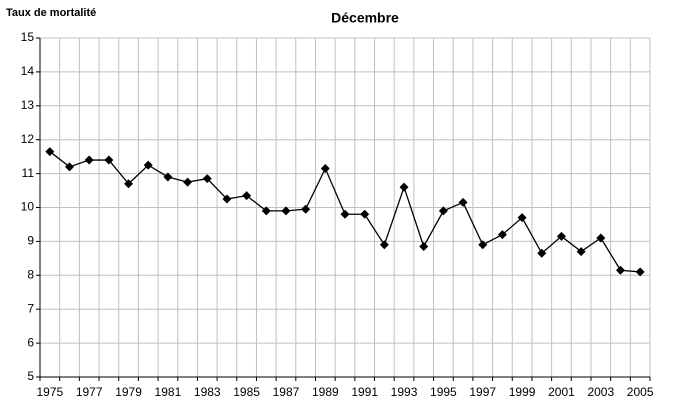 Image resolution: width=688 pixels, height=405 pixels. Describe the element at coordinates (168, 392) in the screenshot. I see `x-tick-label: 1981` at that location.